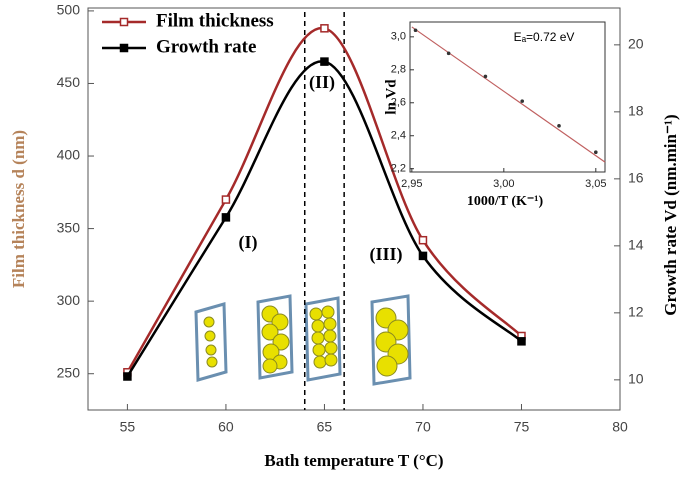 The image size is (684, 477). I want to click on annotation: (I), so click(248, 242).